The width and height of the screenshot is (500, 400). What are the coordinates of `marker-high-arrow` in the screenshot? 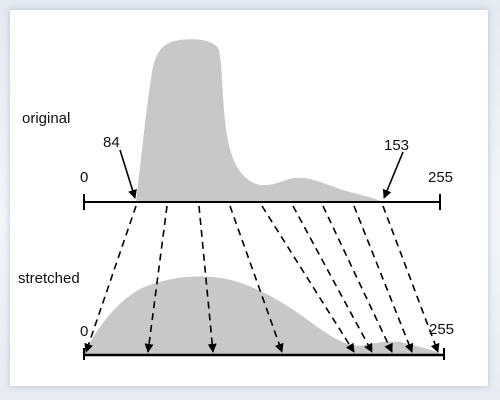 It's located at (393, 175).